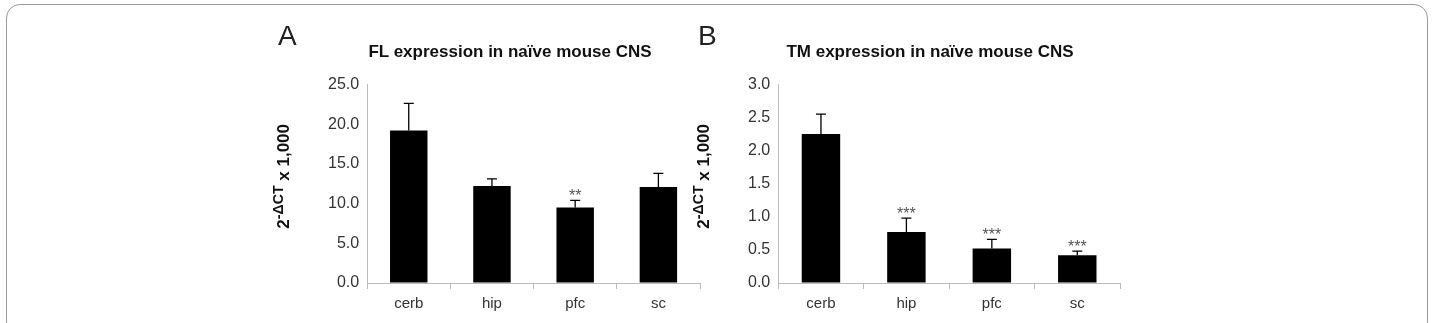 This screenshot has width=1438, height=323. Describe the element at coordinates (759, 150) in the screenshot. I see `y-tick-label: 2.0` at that location.